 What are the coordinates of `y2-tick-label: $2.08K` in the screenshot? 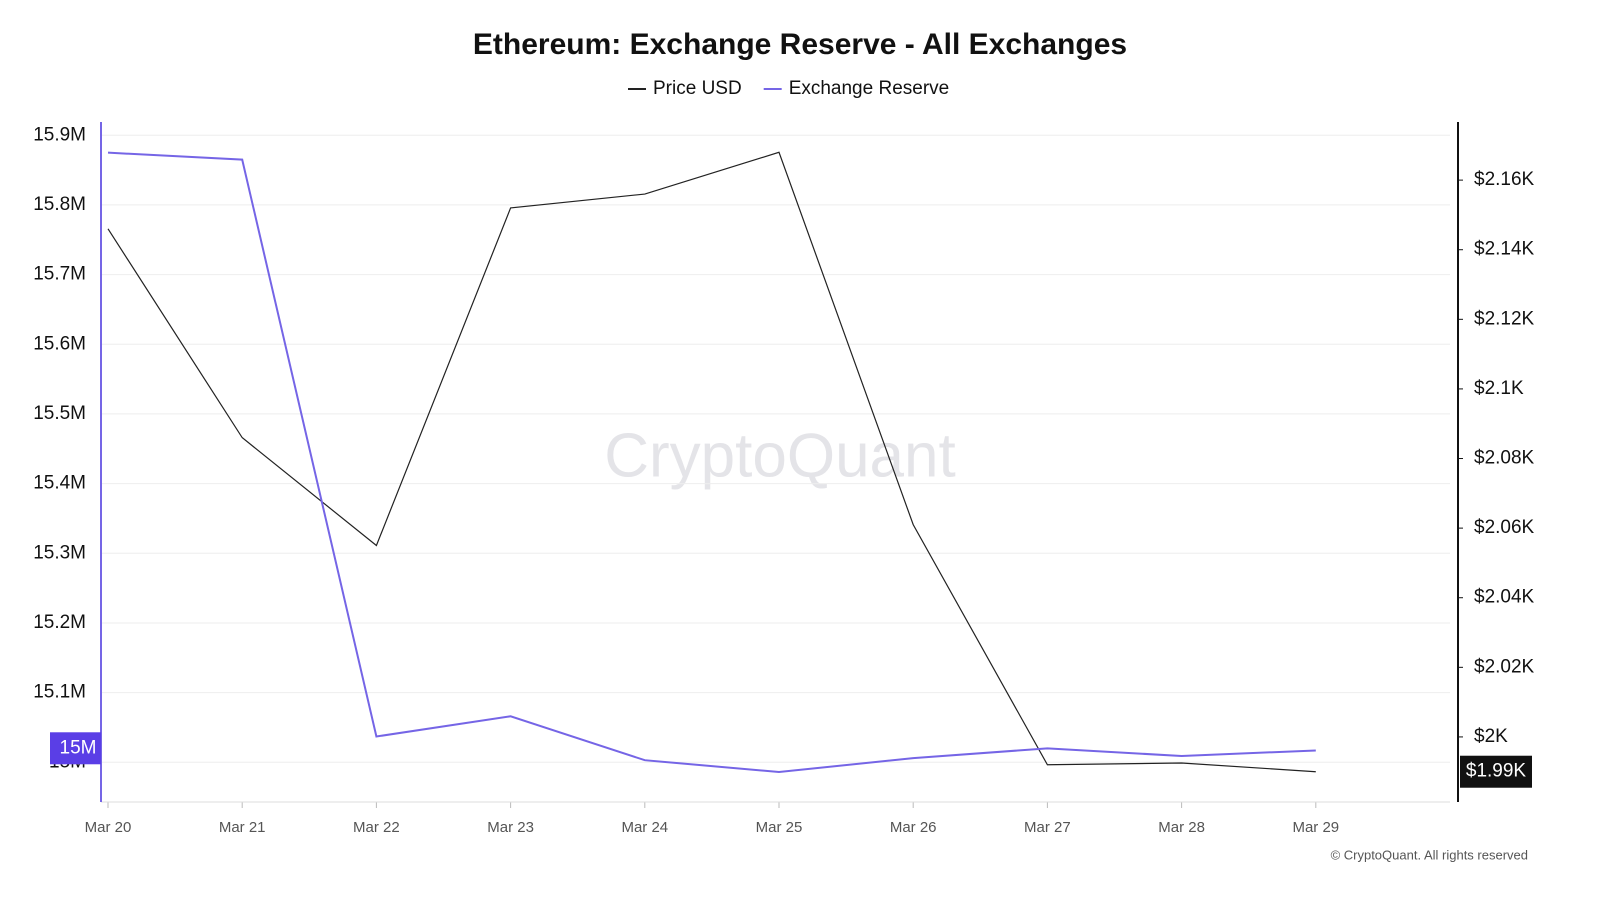 It's located at (1504, 458).